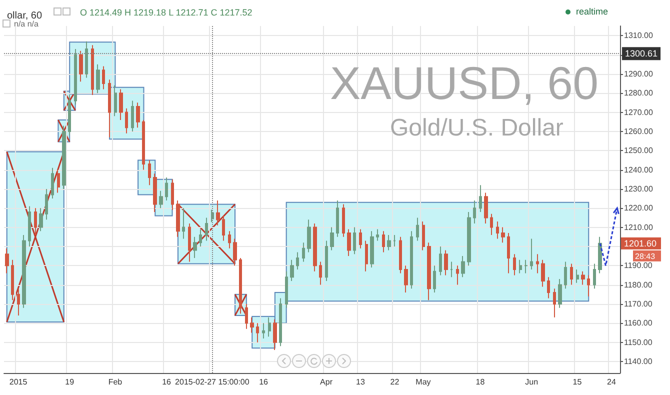 This screenshot has height=395, width=670. Describe the element at coordinates (70, 382) in the screenshot. I see `x-tick-label: 19` at that location.